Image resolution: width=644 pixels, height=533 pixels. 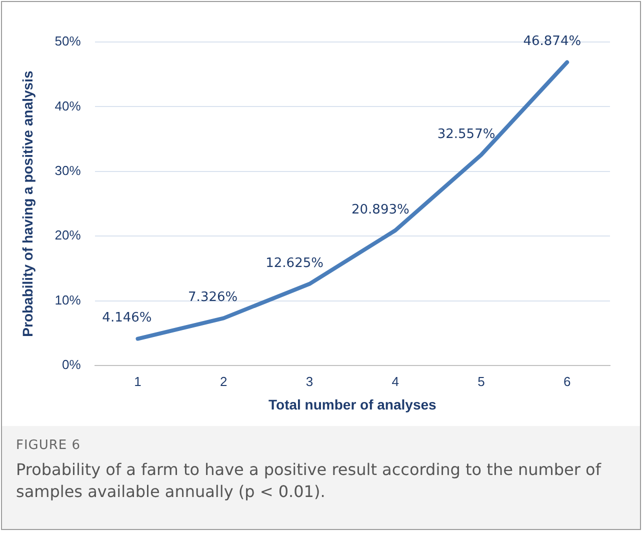 What do you see at coordinates (127, 318) in the screenshot?
I see `data-label: 4.146%` at bounding box center [127, 318].